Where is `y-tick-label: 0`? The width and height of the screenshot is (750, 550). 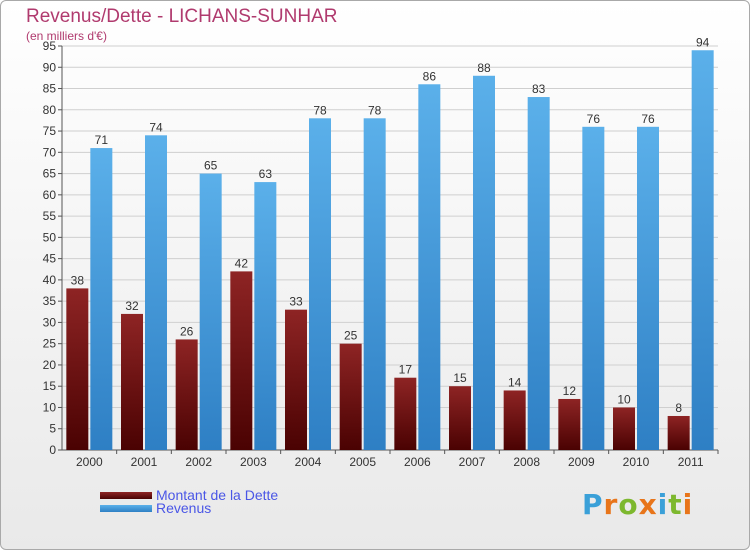 y-tick-label: 0 is located at coordinates (52, 450).